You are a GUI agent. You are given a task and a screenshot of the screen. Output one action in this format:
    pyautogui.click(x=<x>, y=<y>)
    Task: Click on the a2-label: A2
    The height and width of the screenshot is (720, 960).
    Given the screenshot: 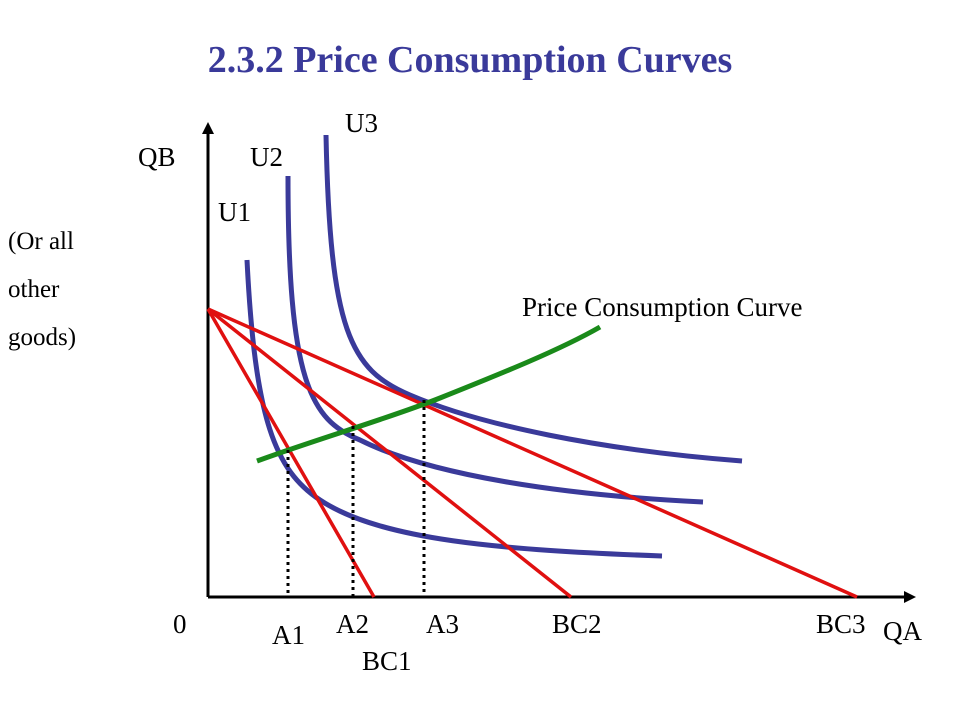 What is the action you would take?
    pyautogui.click(x=352, y=624)
    